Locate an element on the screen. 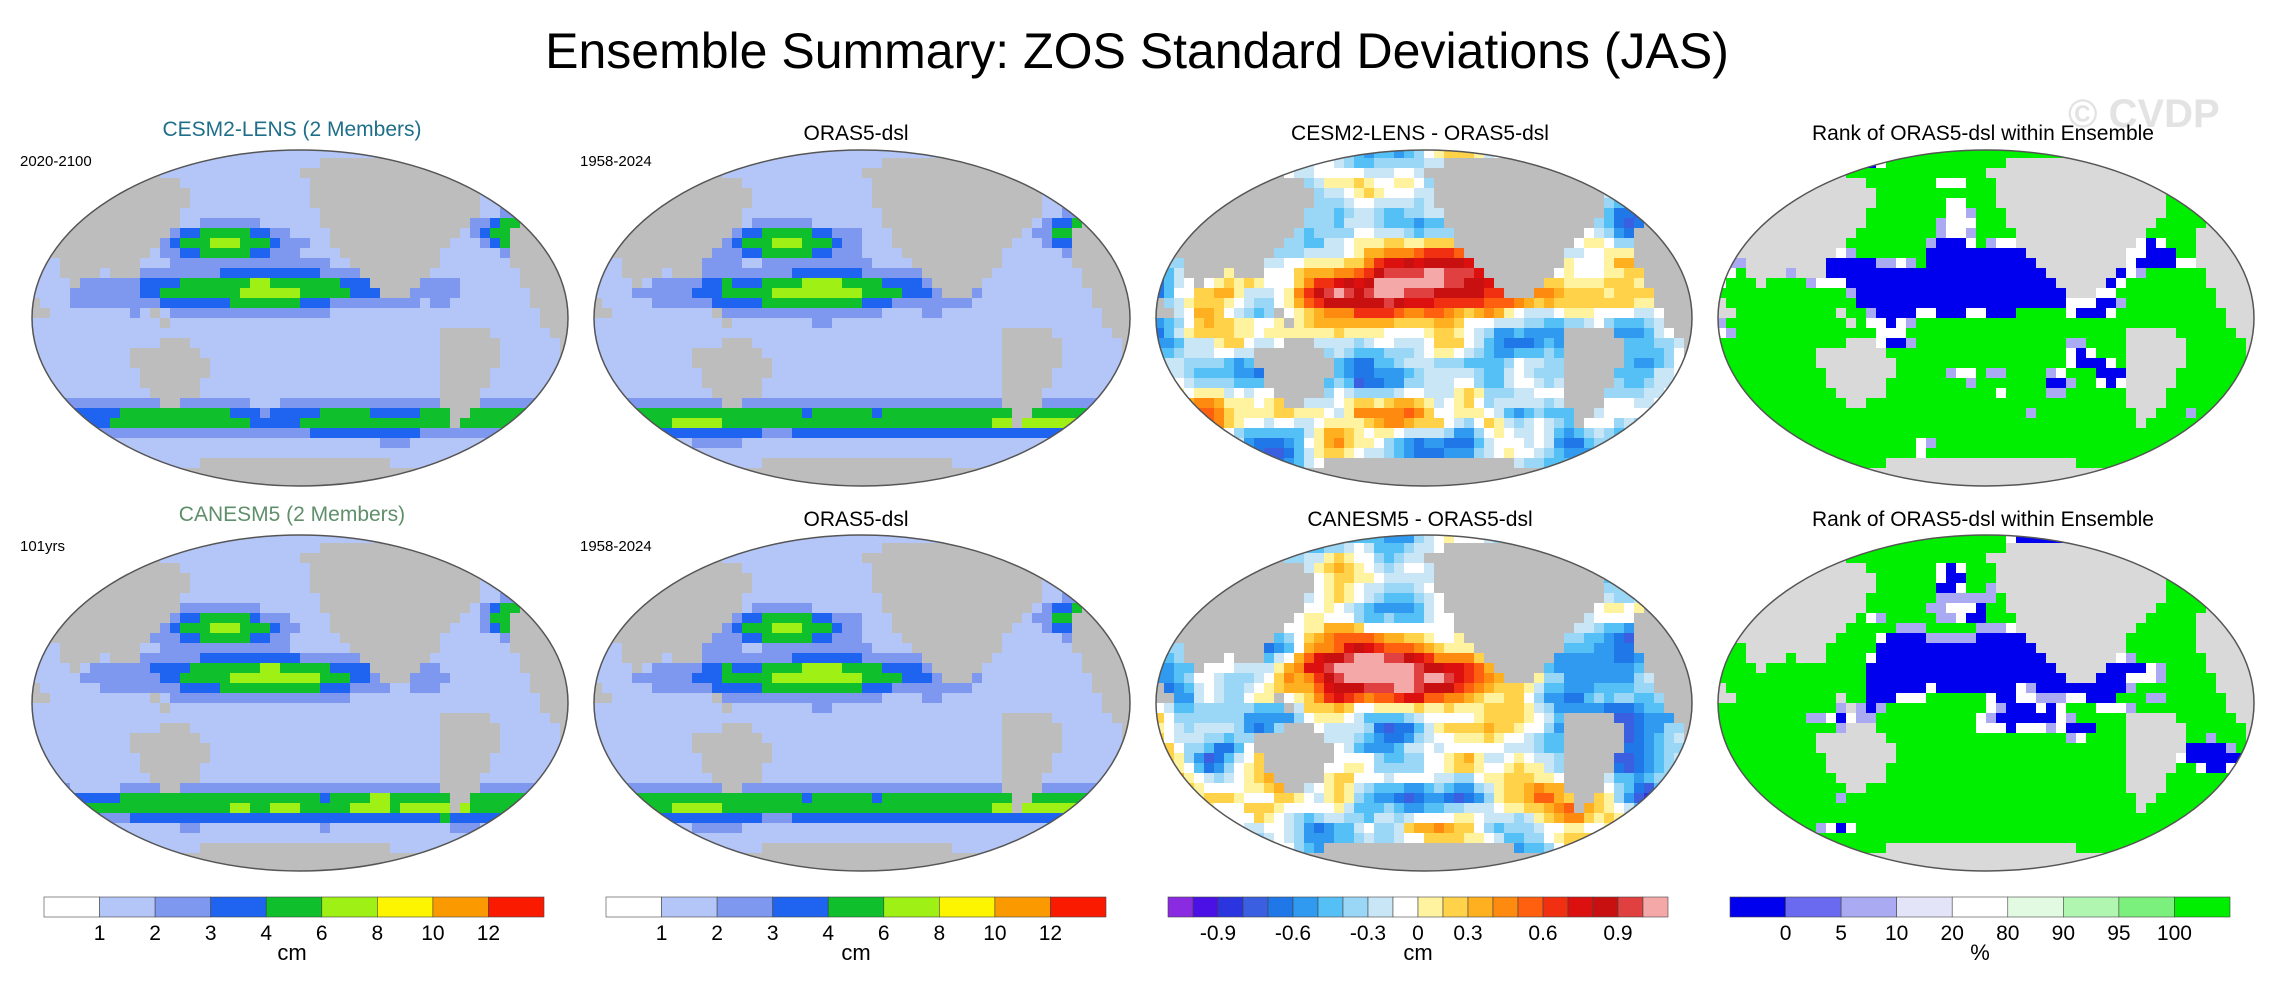 The image size is (2274, 1000). colorbar-tick-label: -0.9 is located at coordinates (1218, 933).